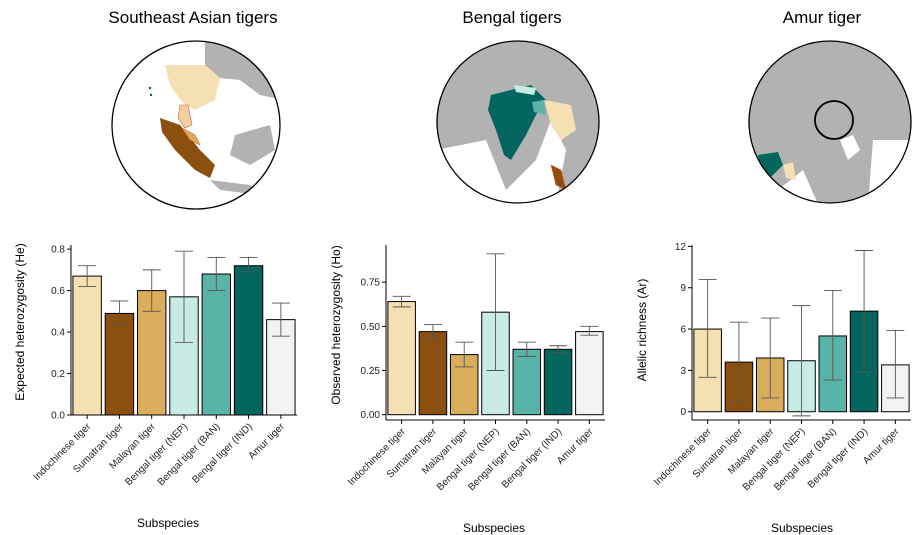 The width and height of the screenshot is (918, 535). What do you see at coordinates (525, 90) in the screenshot?
I see `map-region-nepal` at bounding box center [525, 90].